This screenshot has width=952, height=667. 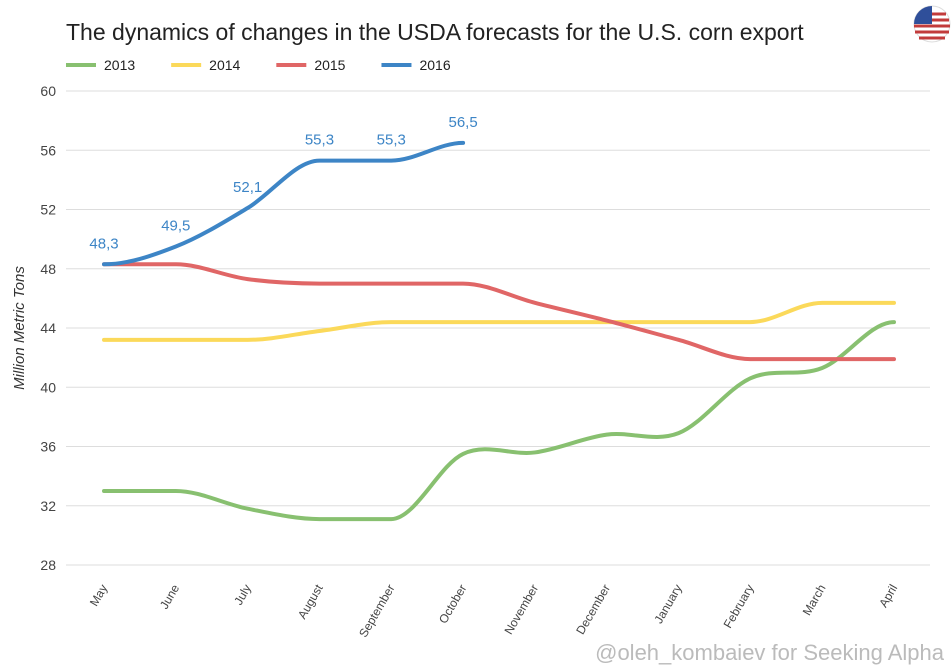 What do you see at coordinates (48, 328) in the screenshot?
I see `y-tick-label: 44` at bounding box center [48, 328].